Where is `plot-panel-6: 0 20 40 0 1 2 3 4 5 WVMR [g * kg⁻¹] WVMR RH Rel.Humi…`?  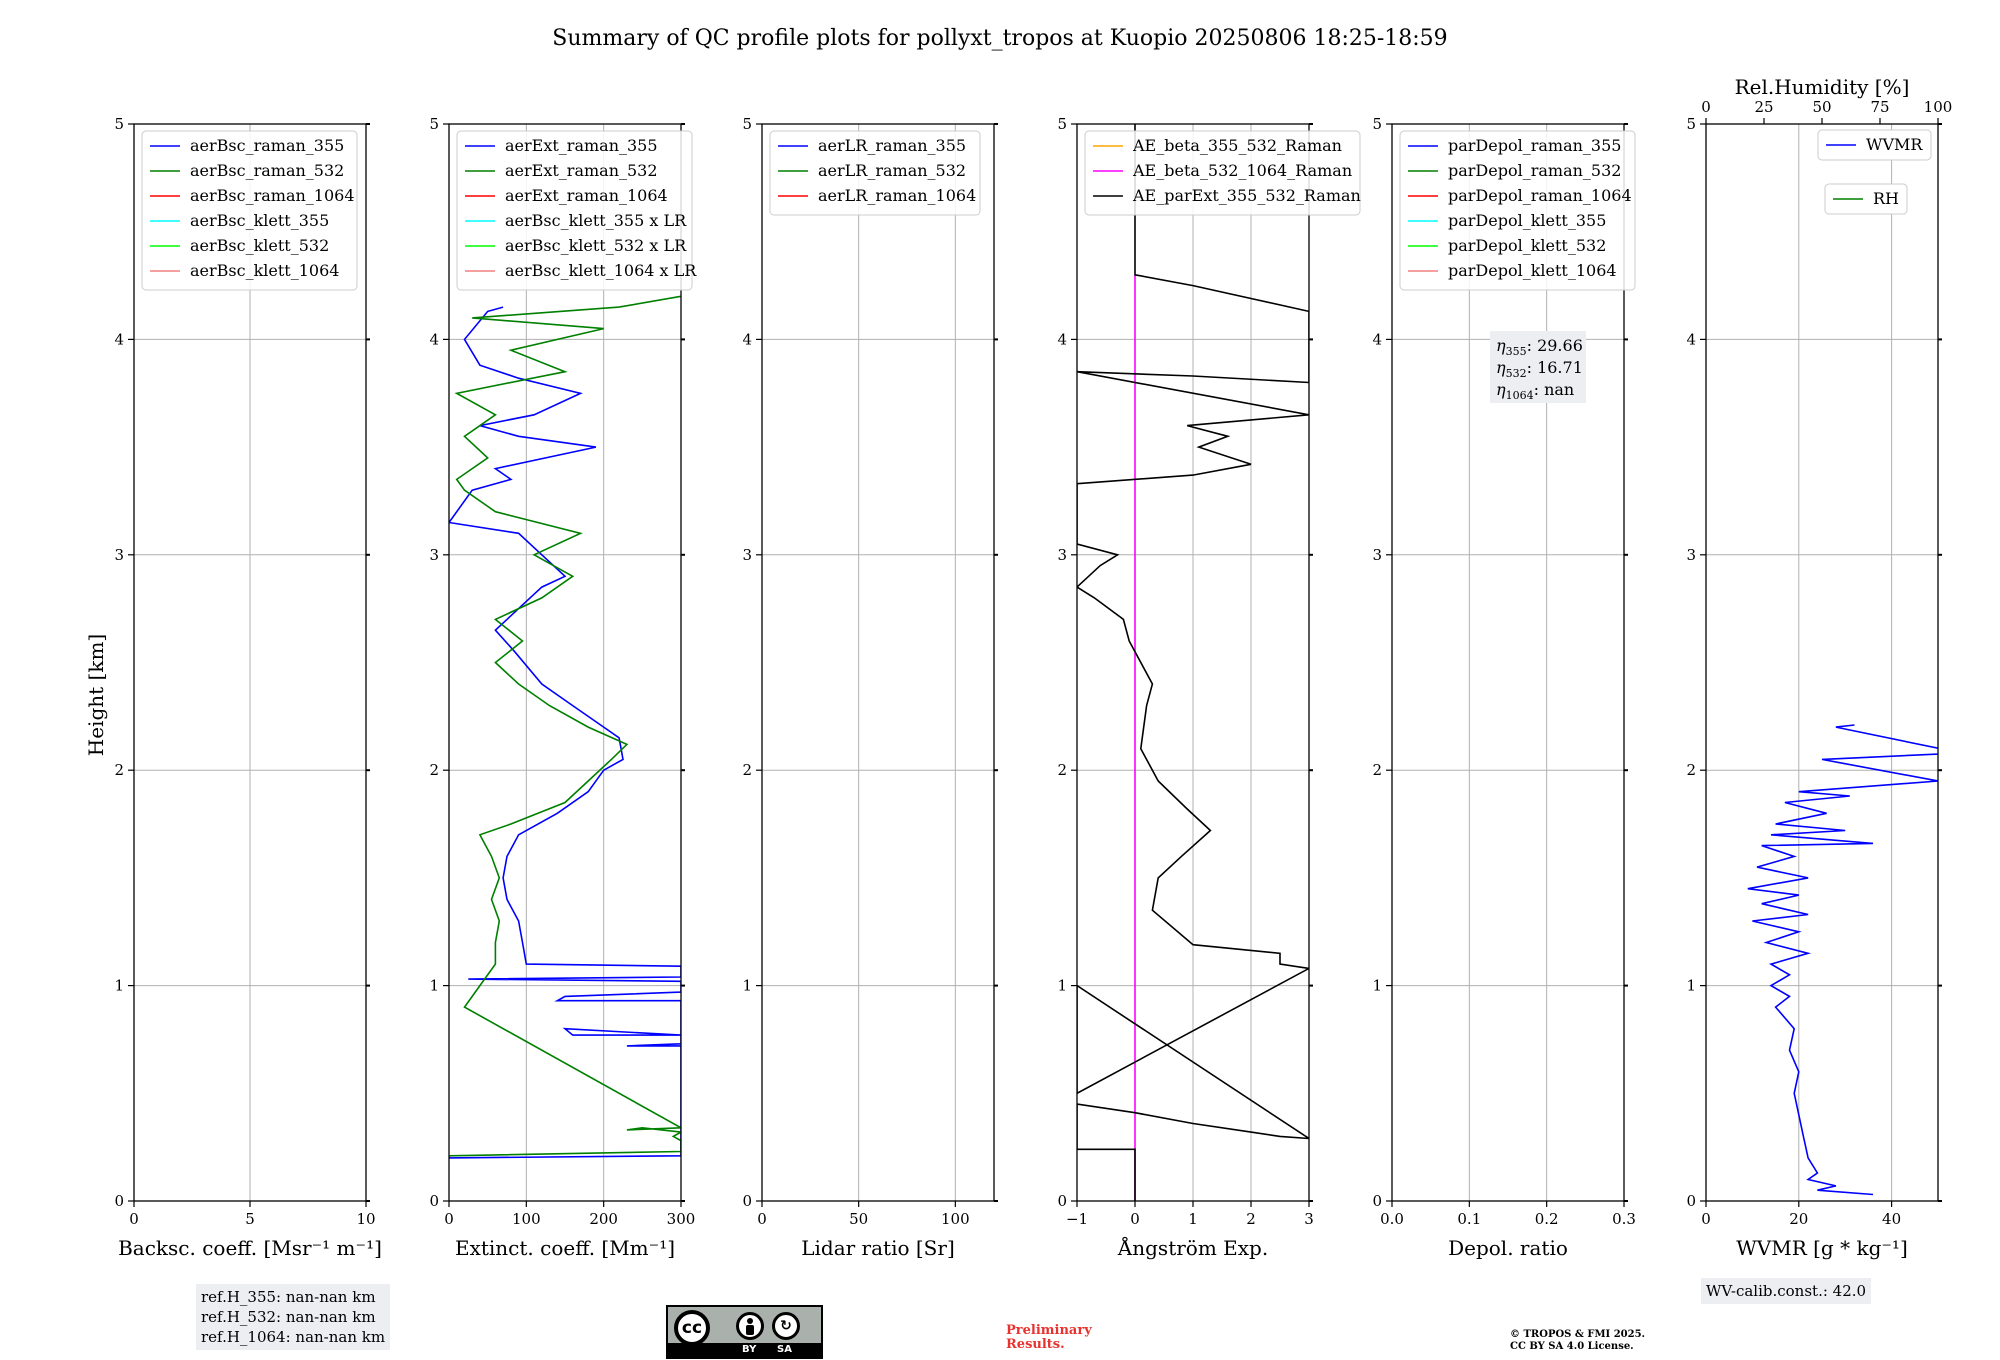
plot-panel-6: 0 20 40 0 1 2 3 4 5 WVMR [g * kg⁻¹] WVMR RH Rel.Humi… is located at coordinates (1819, 667).